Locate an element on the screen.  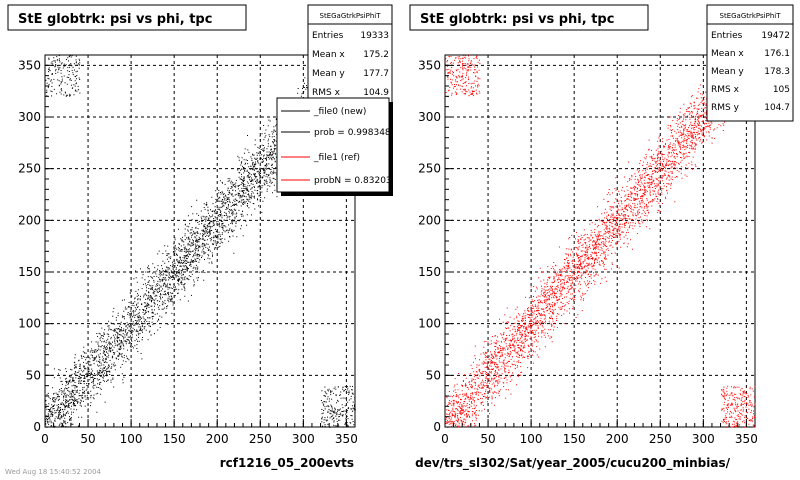
right-stat-value-rms-x: 105 is located at coordinates (781, 90).